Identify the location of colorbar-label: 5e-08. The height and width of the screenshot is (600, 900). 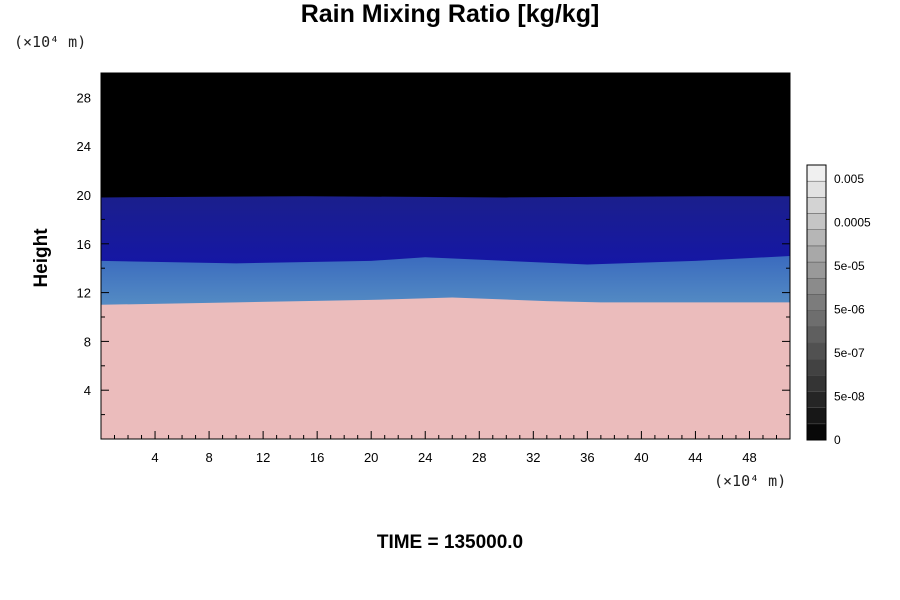
(849, 397).